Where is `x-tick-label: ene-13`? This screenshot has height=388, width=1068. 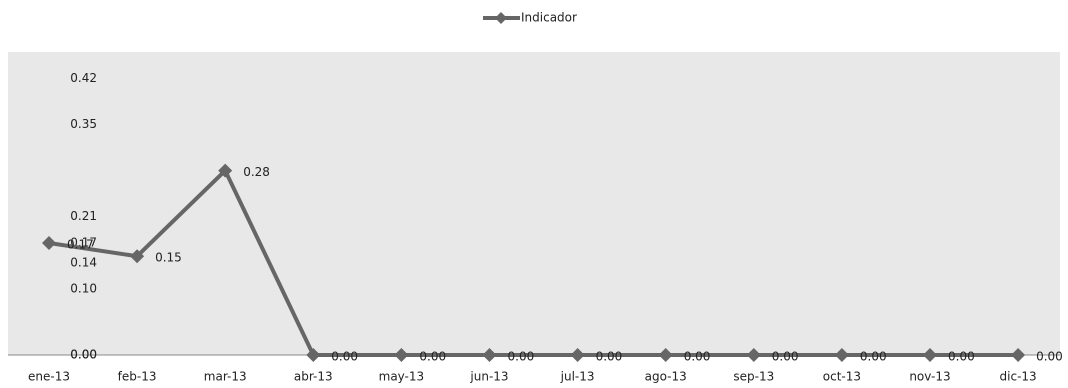 x-tick-label: ene-13 is located at coordinates (49, 377).